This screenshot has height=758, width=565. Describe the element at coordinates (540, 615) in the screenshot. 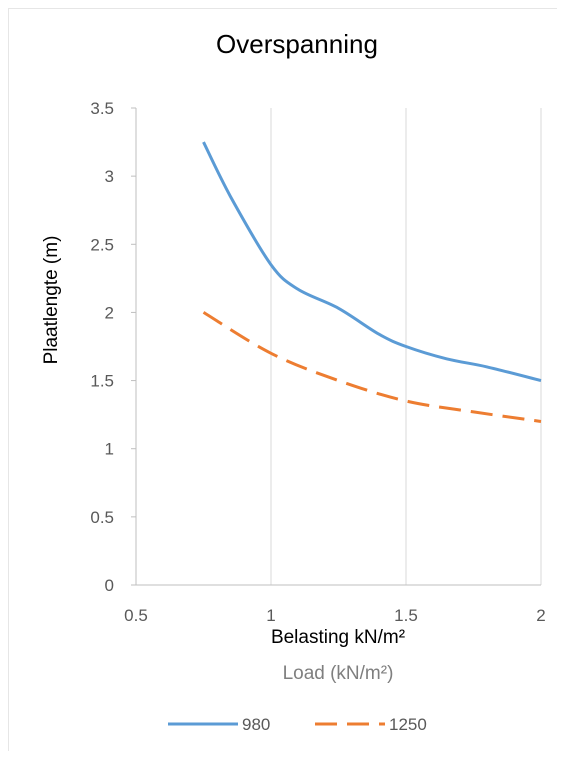

I see `x-tick-label: 2` at that location.